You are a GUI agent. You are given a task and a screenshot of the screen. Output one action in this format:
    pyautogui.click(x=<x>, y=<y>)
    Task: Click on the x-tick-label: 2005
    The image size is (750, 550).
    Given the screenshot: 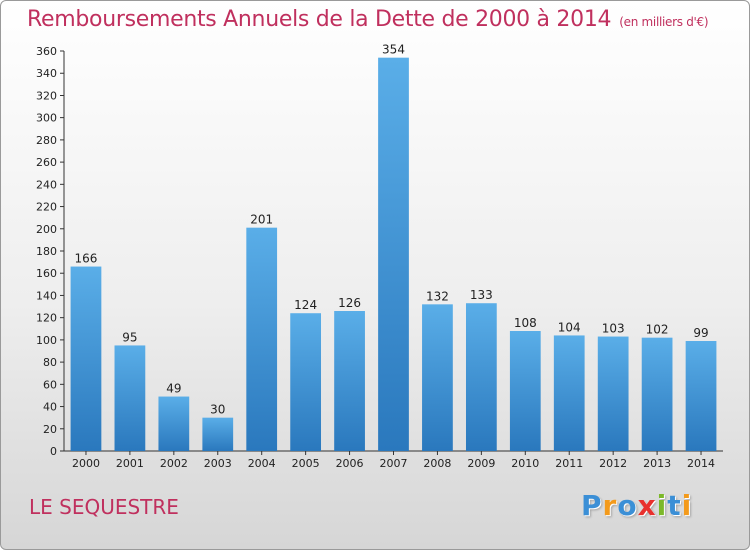 What is the action you would take?
    pyautogui.click(x=306, y=463)
    